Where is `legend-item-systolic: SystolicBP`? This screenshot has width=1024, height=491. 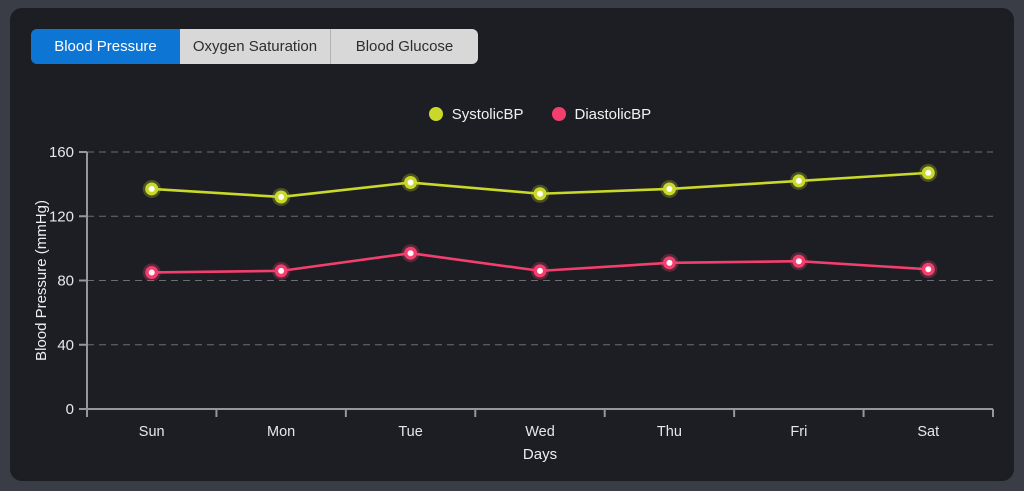
legend-item-systolic: SystolicBP is located at coordinates (476, 114).